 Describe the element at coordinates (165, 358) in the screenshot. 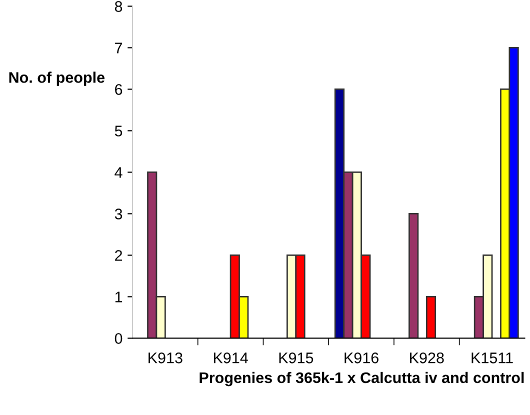

I see `x-tick-label: K913` at that location.